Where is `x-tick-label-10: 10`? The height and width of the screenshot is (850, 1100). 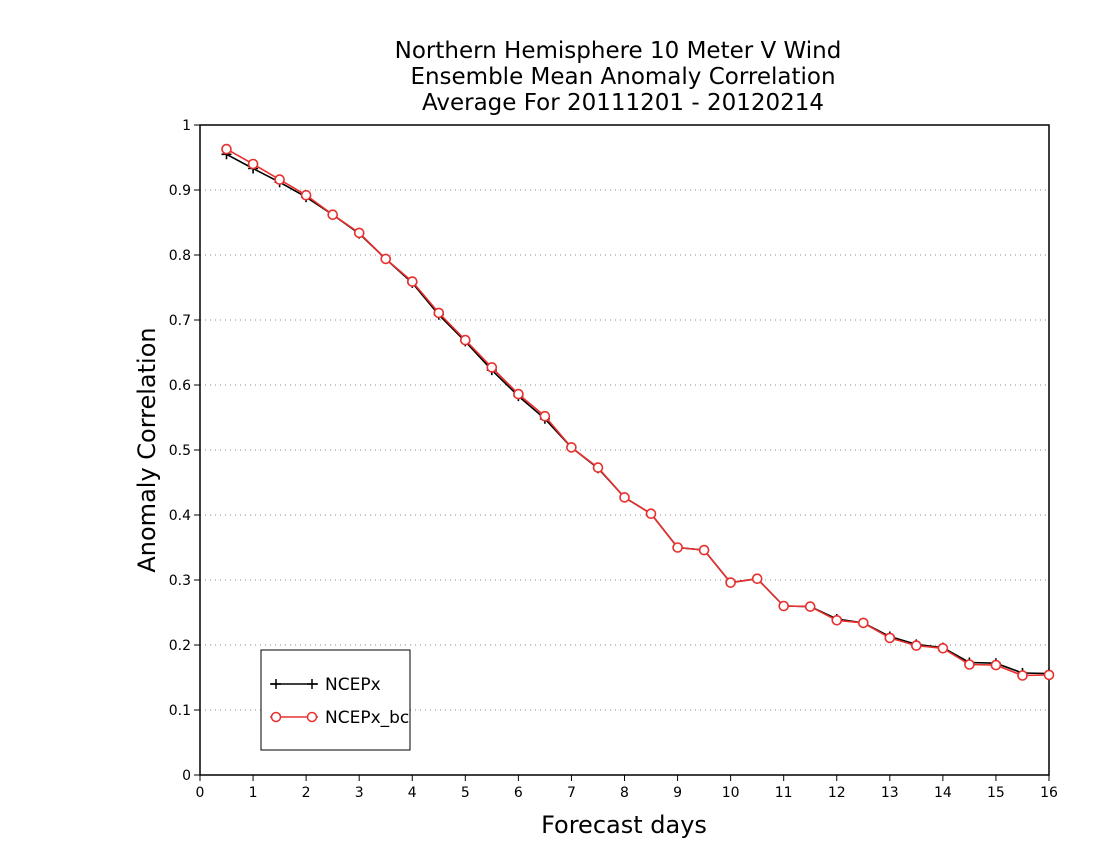 x-tick-label-10: 10 is located at coordinates (731, 793).